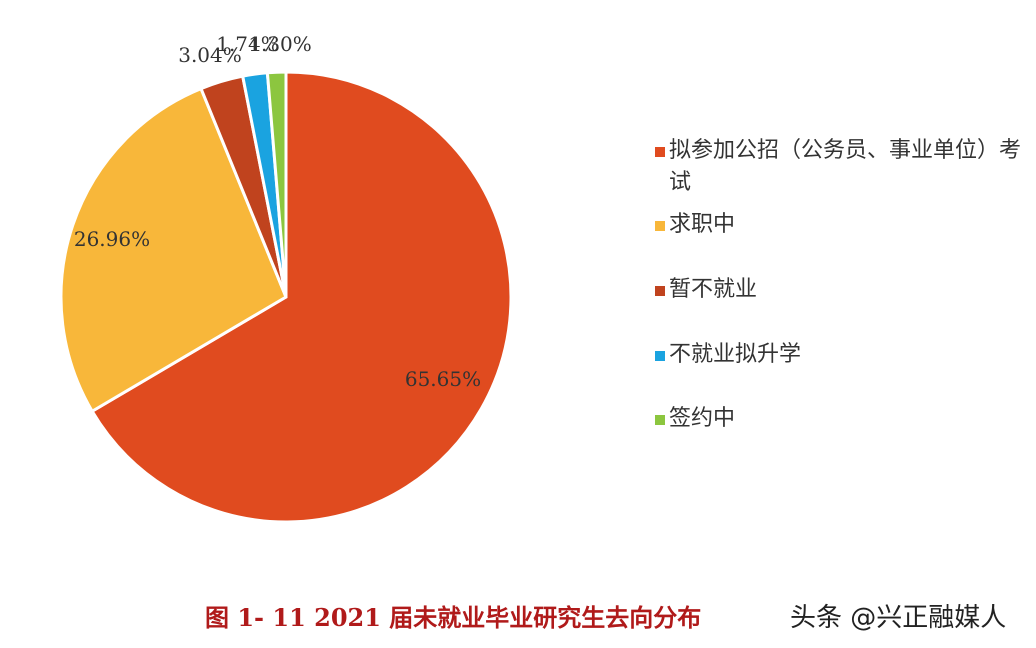 The height and width of the screenshot is (648, 1036). Describe the element at coordinates (660, 226) in the screenshot. I see `legend-swatch-job-seeking` at that location.